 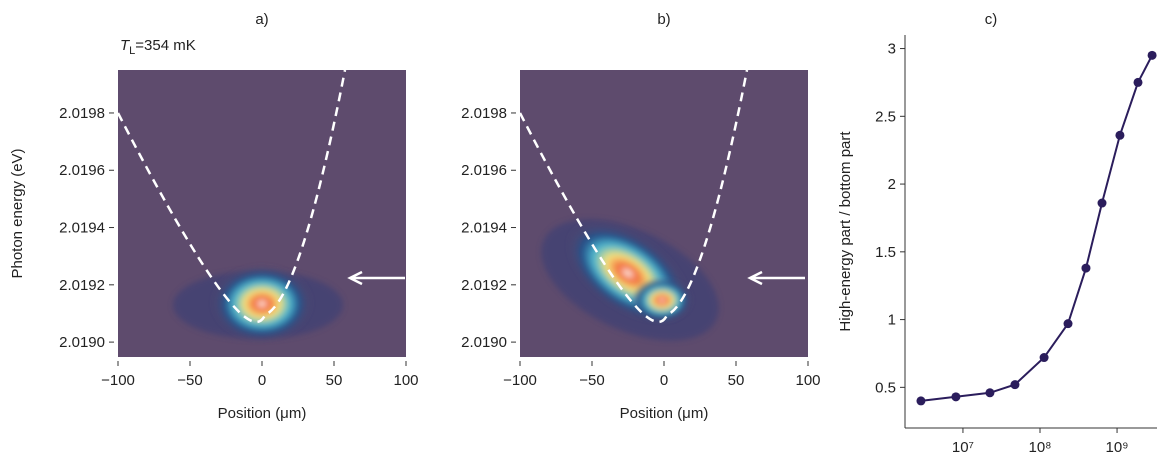 I want to click on y-tick-label: 0.5, so click(x=885, y=387).